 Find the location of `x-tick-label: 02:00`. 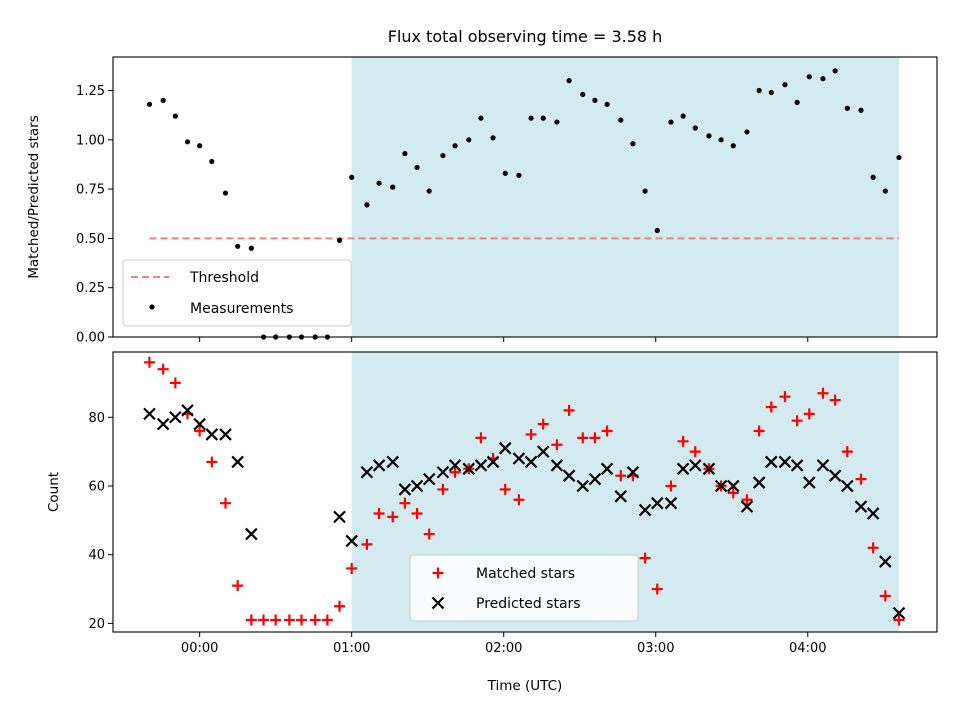

x-tick-label: 02:00 is located at coordinates (503, 648).